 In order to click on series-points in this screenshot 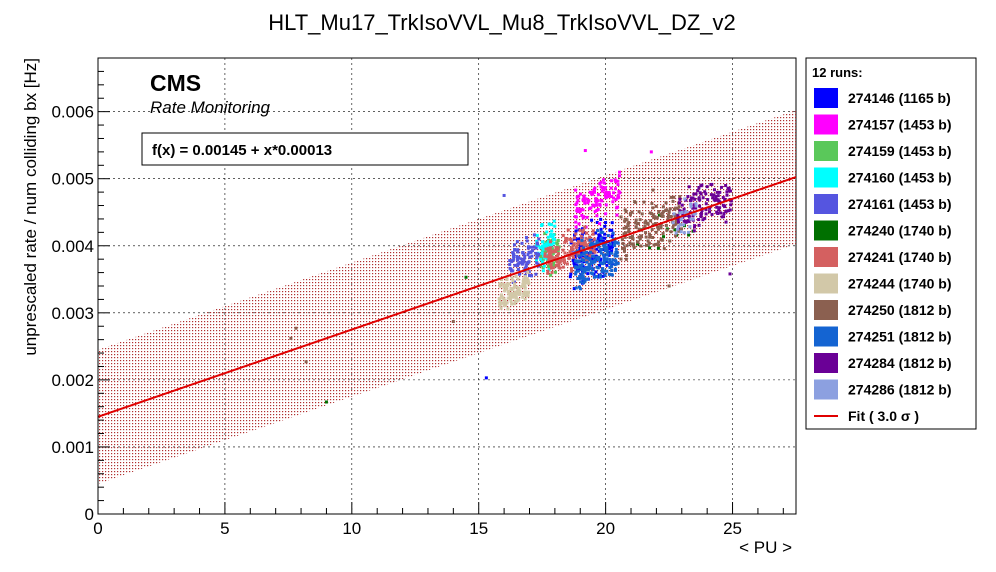, I will do `click(597, 199)`.